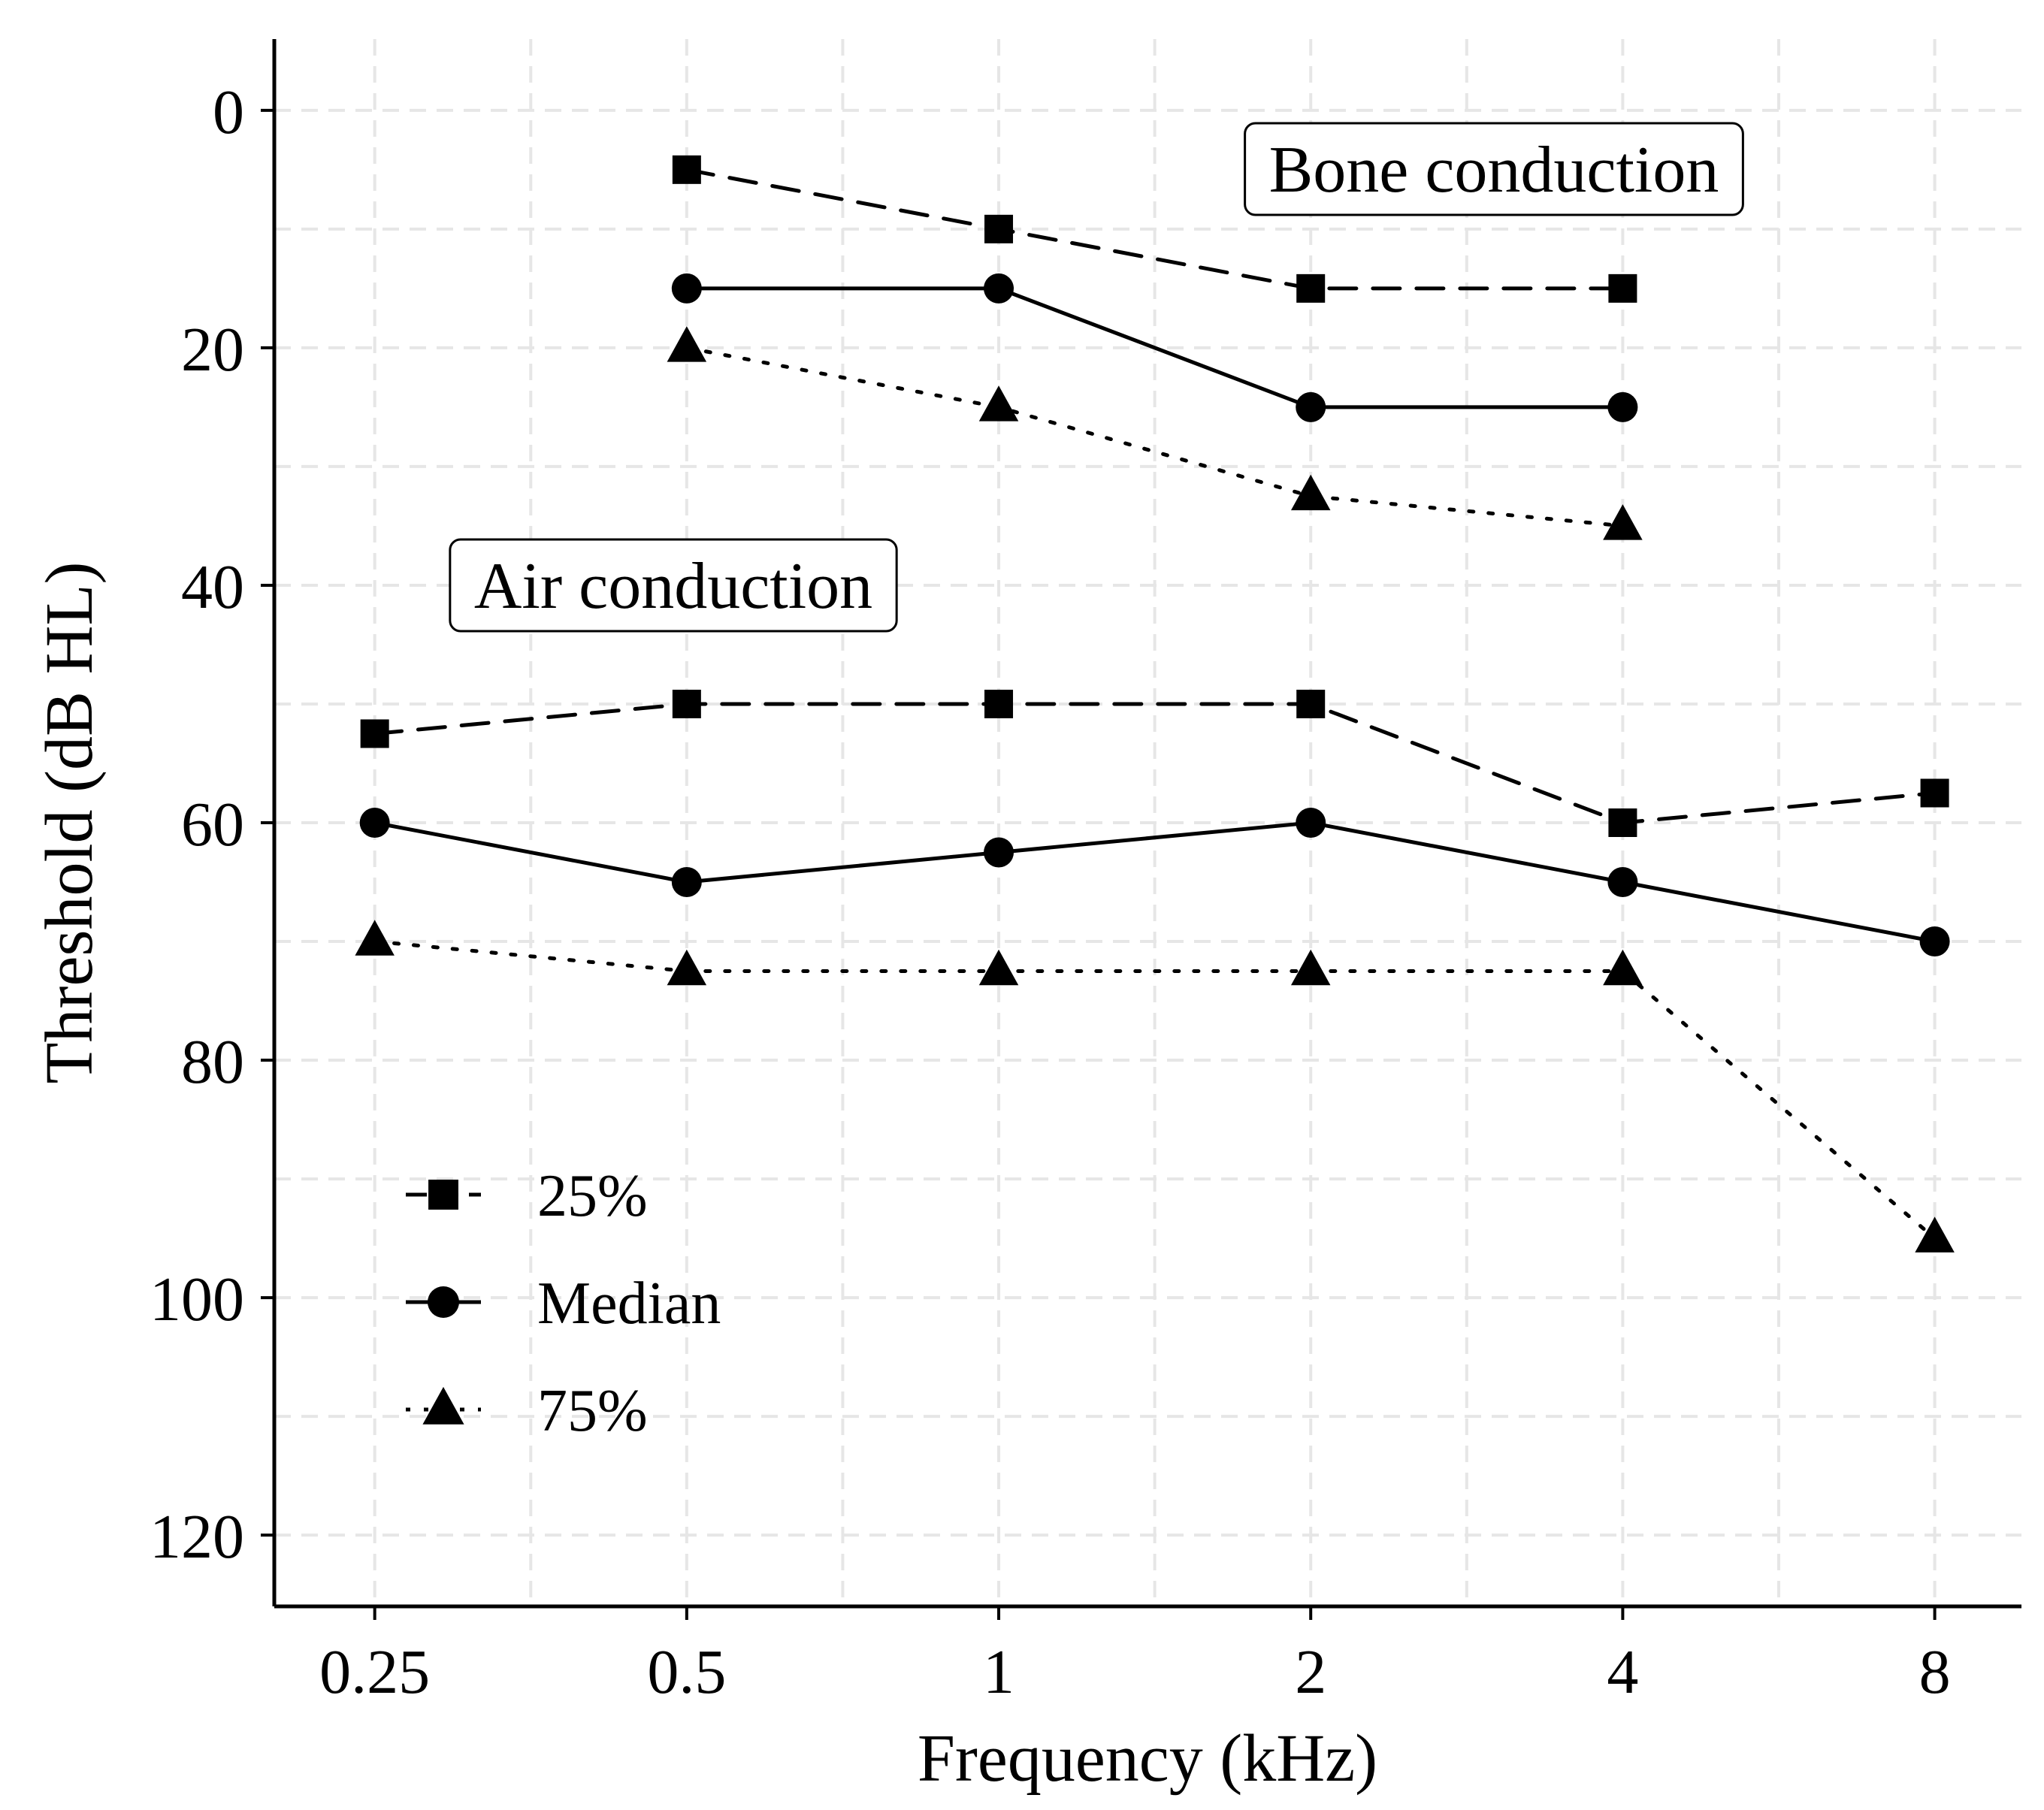  What do you see at coordinates (443, 1195) in the screenshot?
I see `legend-marker-25pct` at bounding box center [443, 1195].